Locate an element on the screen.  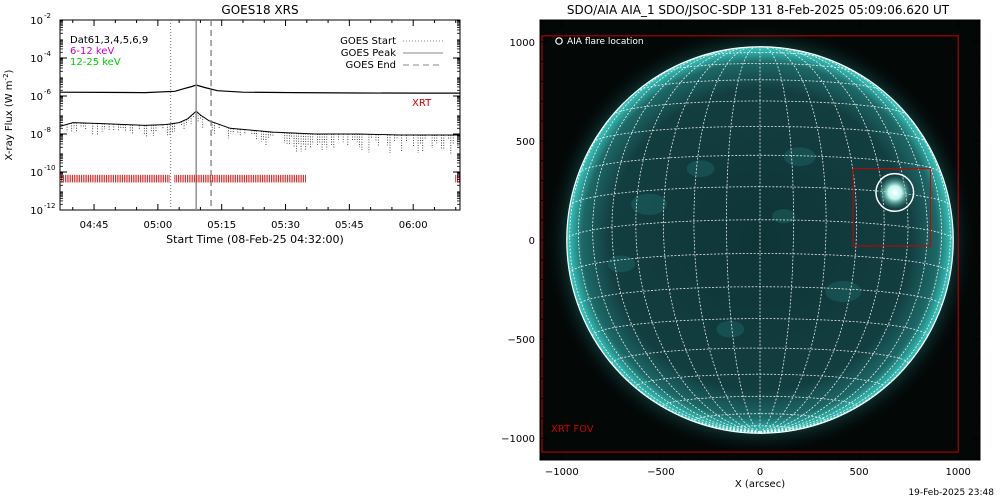
y-tick-exponent: -8 is located at coordinates (47, 130).